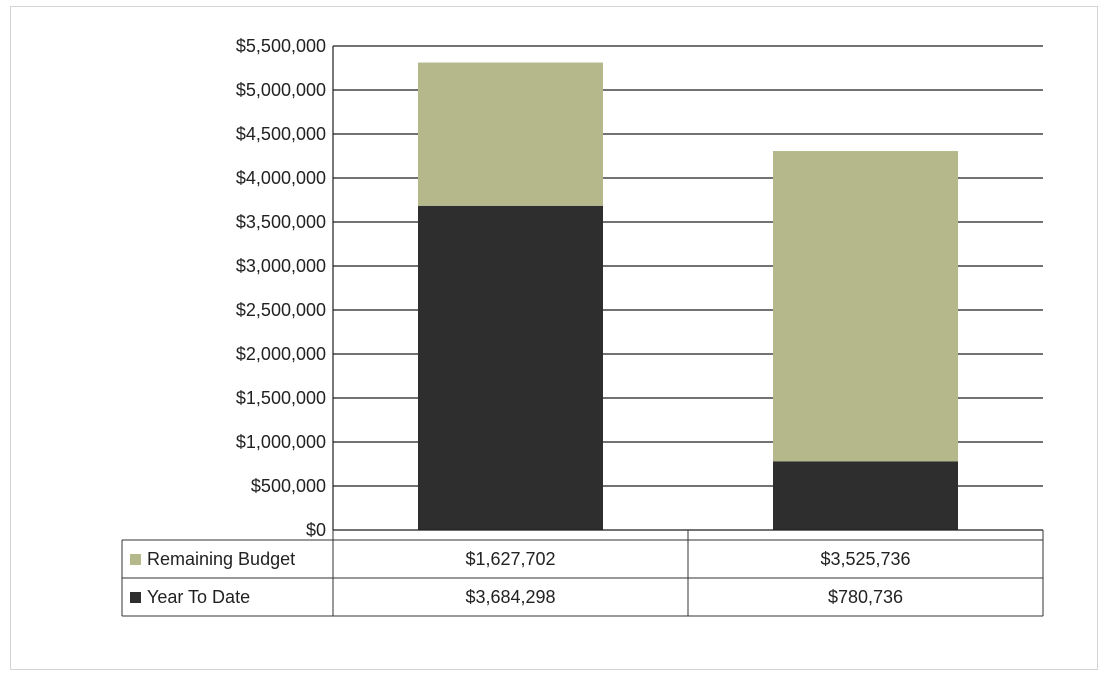  I want to click on y-tick-label: $2,500,000, so click(281, 310).